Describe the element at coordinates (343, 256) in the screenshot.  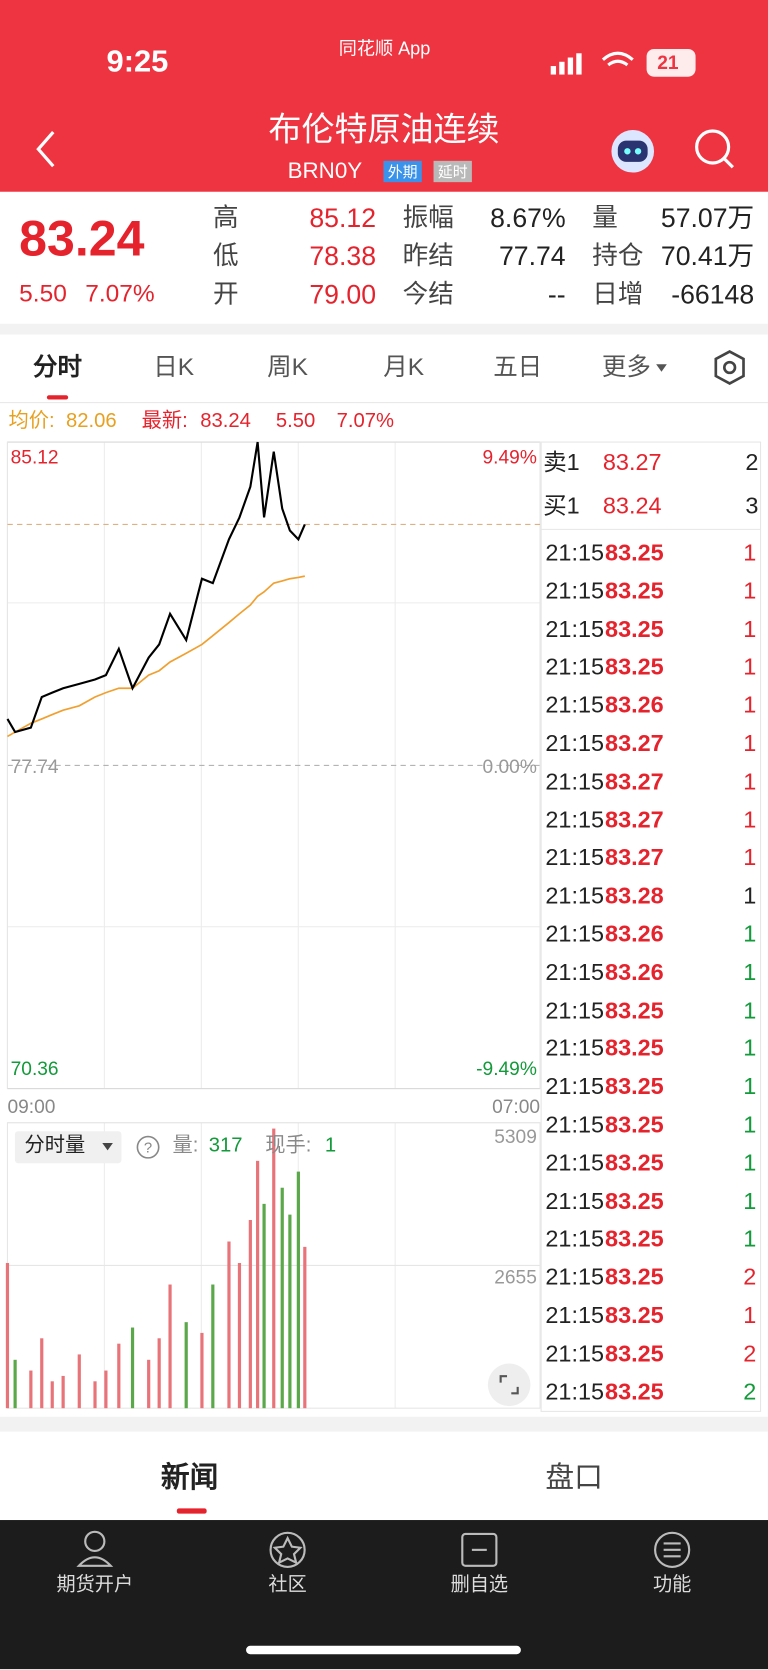
I see `stat-value: 78.38` at that location.